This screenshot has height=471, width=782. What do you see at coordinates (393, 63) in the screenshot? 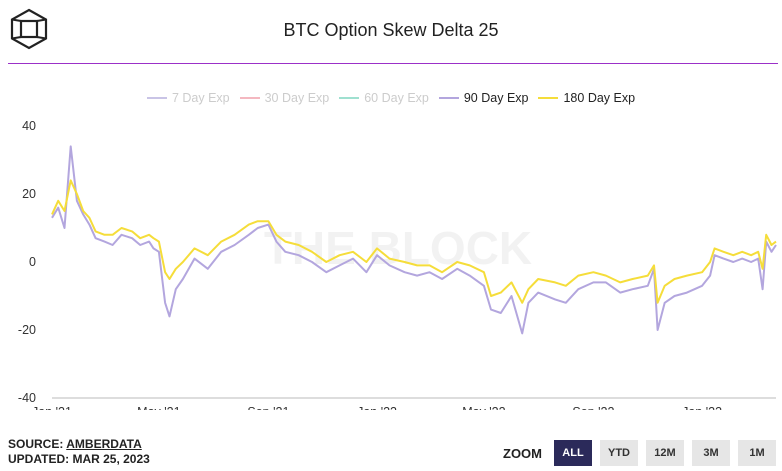
I see `title-divider` at bounding box center [393, 63].